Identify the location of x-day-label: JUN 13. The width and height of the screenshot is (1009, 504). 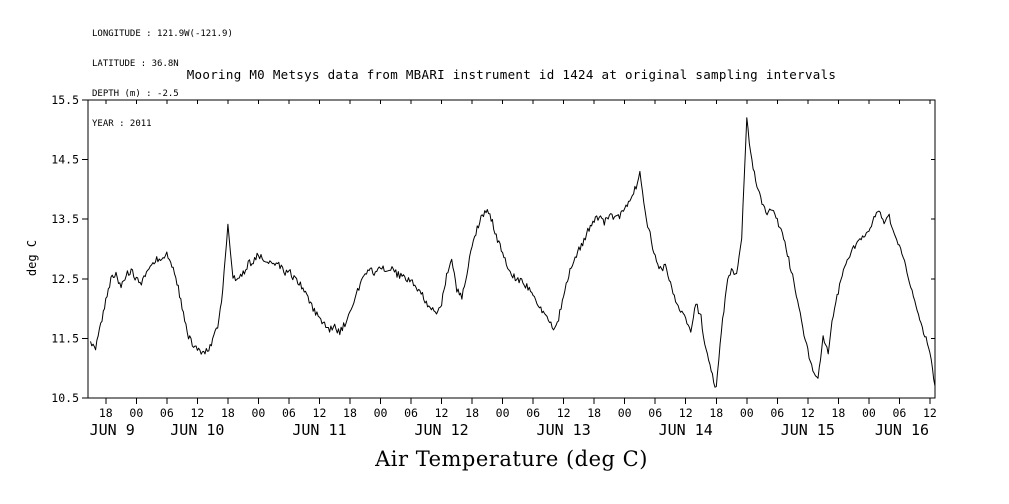
(564, 430).